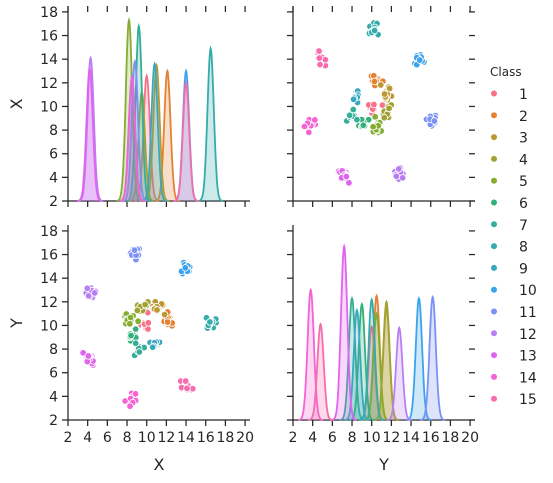  What do you see at coordinates (49, 13) in the screenshot?
I see `y-tick-label: 18` at bounding box center [49, 13].